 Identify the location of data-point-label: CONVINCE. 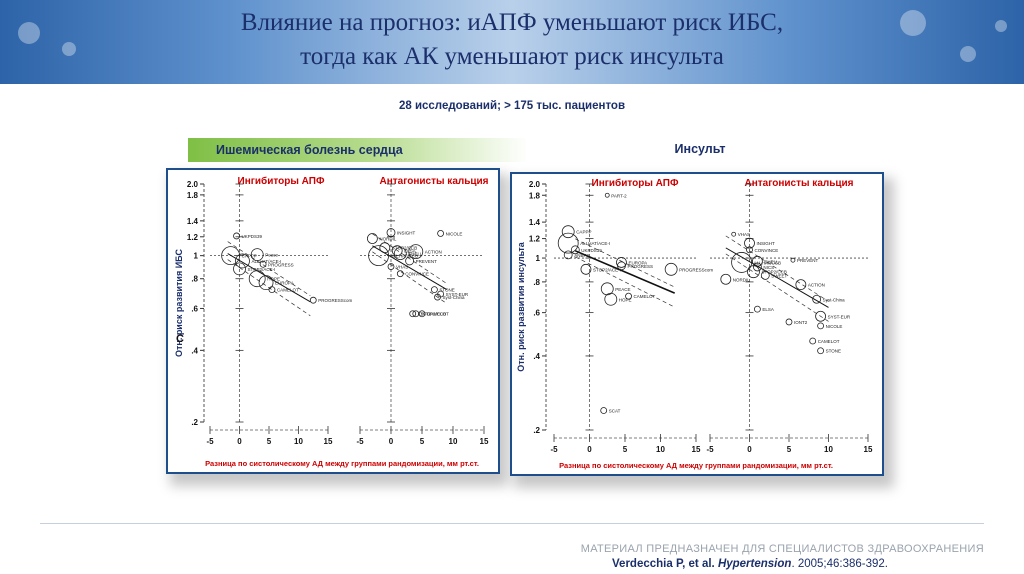
(767, 250).